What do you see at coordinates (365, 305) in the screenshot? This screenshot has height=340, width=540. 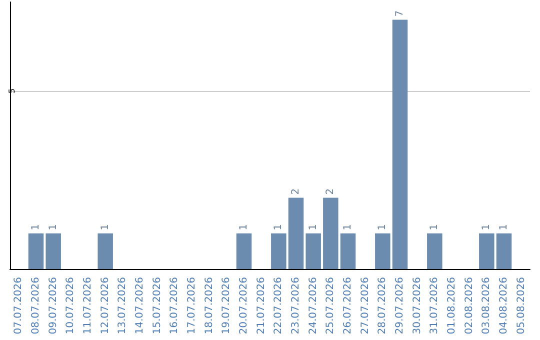 I see `x-tick-label: 27.07.2026` at bounding box center [365, 305].